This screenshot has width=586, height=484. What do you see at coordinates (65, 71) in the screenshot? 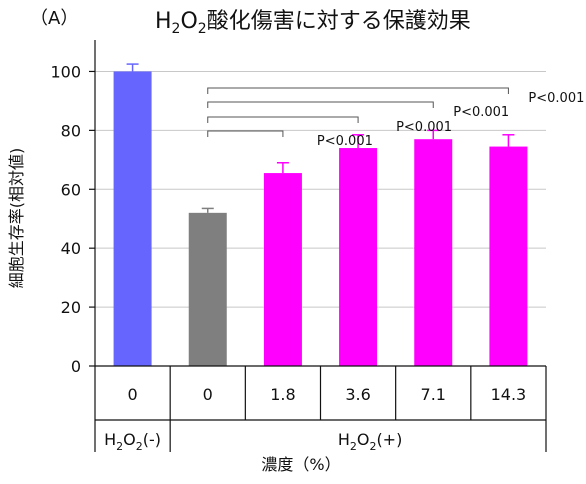
I see `y-tick-label: 100` at bounding box center [65, 71].